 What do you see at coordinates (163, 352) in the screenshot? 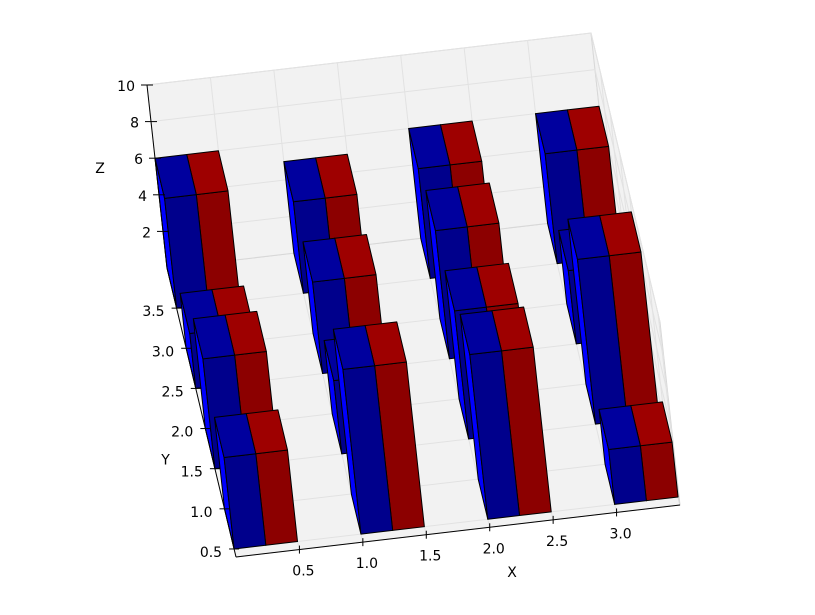
I see `y-tick-label: 3.0` at bounding box center [163, 352].